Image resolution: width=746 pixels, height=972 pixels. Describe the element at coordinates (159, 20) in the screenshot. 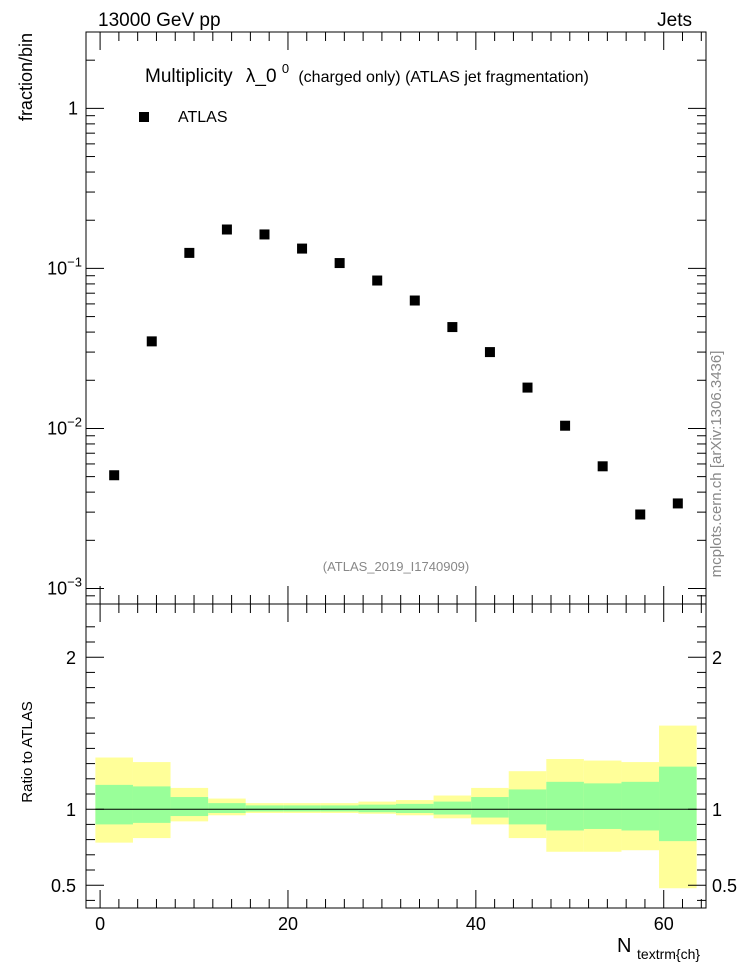

I see `energy-label: 13000 GeV pp` at that location.